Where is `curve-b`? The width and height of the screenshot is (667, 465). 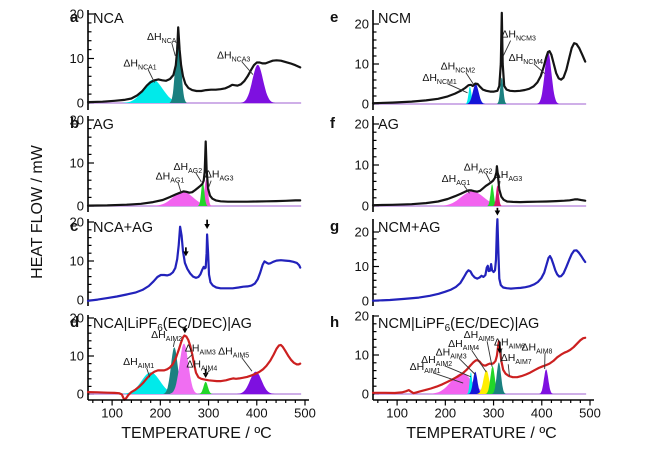 curve-b is located at coordinates (194, 173).